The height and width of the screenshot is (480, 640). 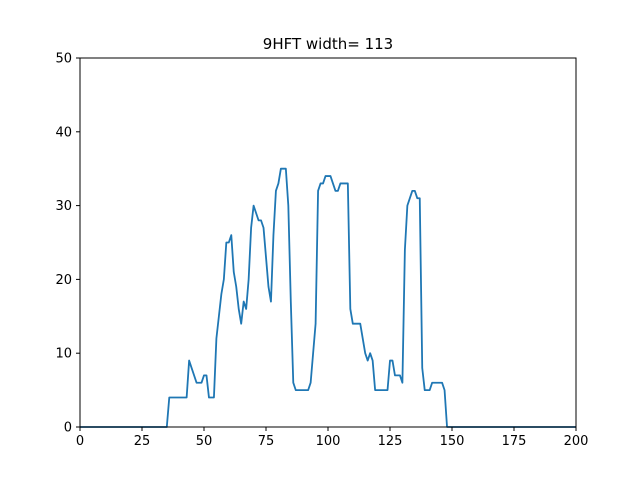 I want to click on x-tick-label-0: 0, so click(x=80, y=441).